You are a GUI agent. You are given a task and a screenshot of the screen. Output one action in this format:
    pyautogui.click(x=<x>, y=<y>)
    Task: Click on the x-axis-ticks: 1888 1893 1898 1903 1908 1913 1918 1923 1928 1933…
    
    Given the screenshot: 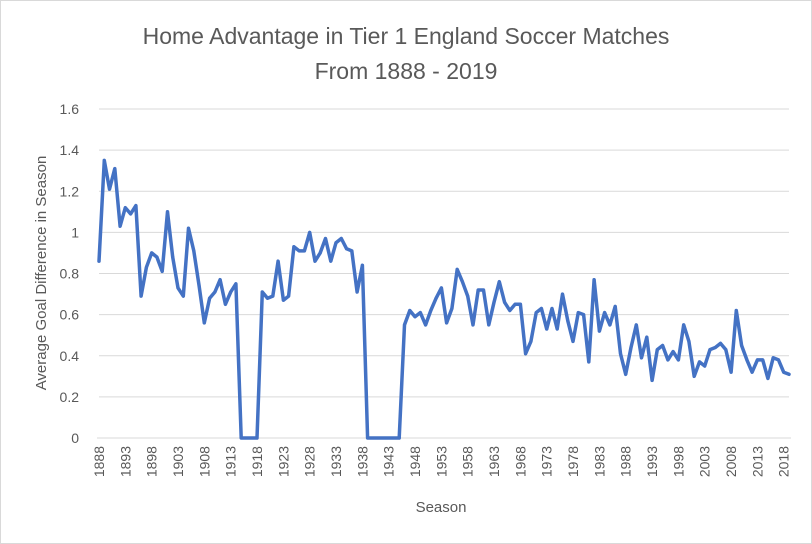 What is the action you would take?
    pyautogui.click(x=441, y=461)
    